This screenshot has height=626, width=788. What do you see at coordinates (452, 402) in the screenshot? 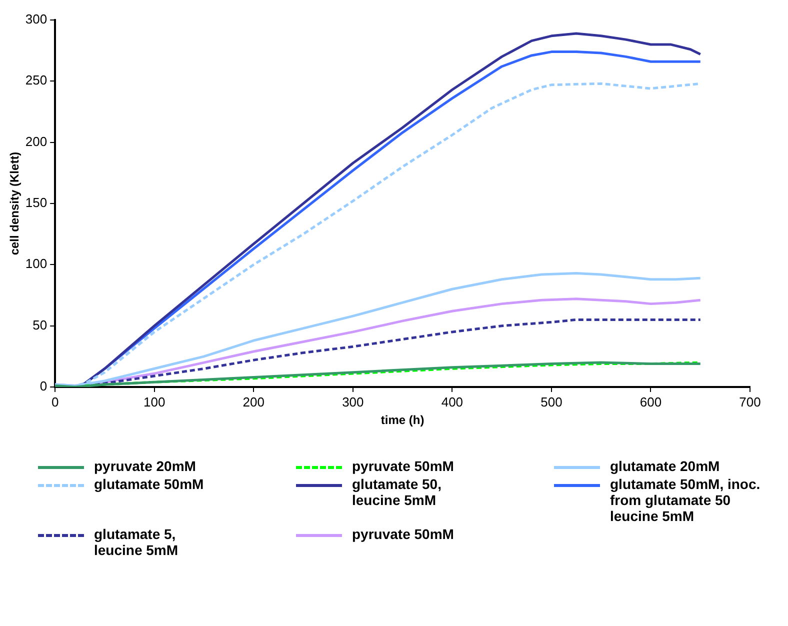
I see `x-tick-label: 400` at bounding box center [452, 402].